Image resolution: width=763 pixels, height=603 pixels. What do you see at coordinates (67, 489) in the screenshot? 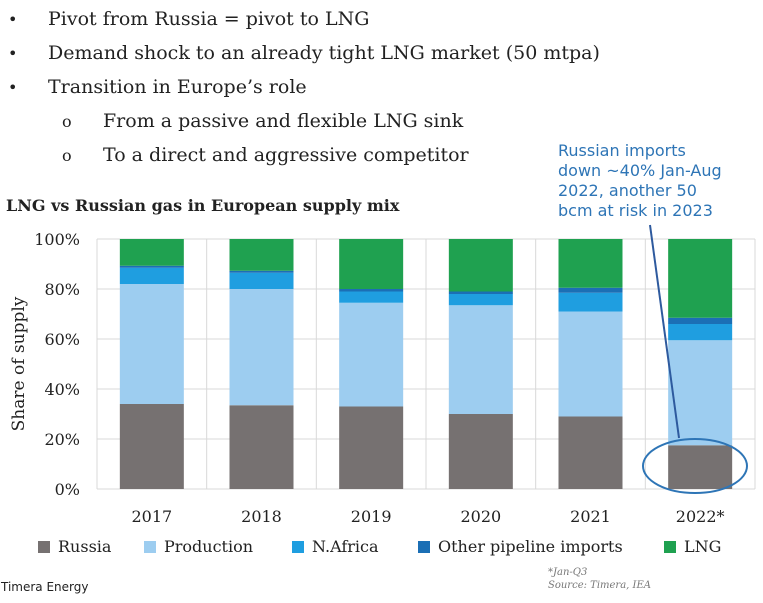
I see `y-tick-label: 0%` at bounding box center [67, 489].